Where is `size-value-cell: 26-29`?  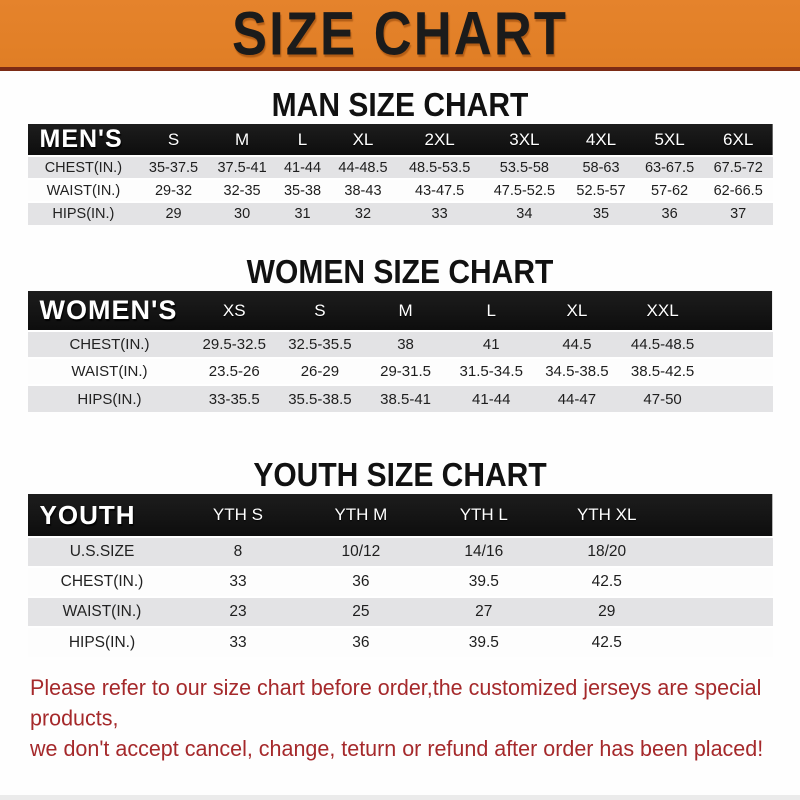 size-value-cell: 26-29 is located at coordinates (320, 371).